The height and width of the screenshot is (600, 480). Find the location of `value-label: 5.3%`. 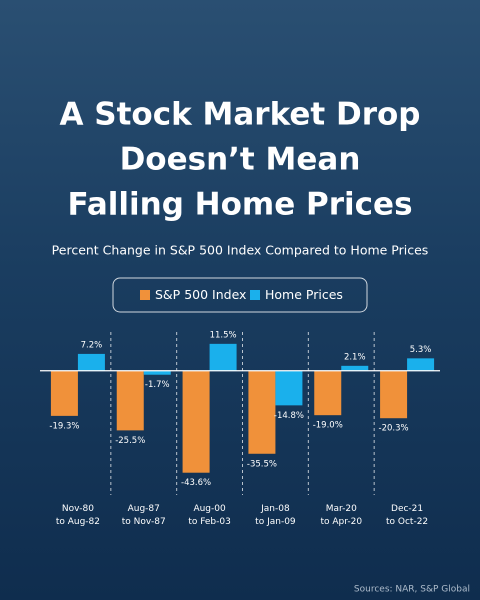

value-label: 5.3% is located at coordinates (421, 350).